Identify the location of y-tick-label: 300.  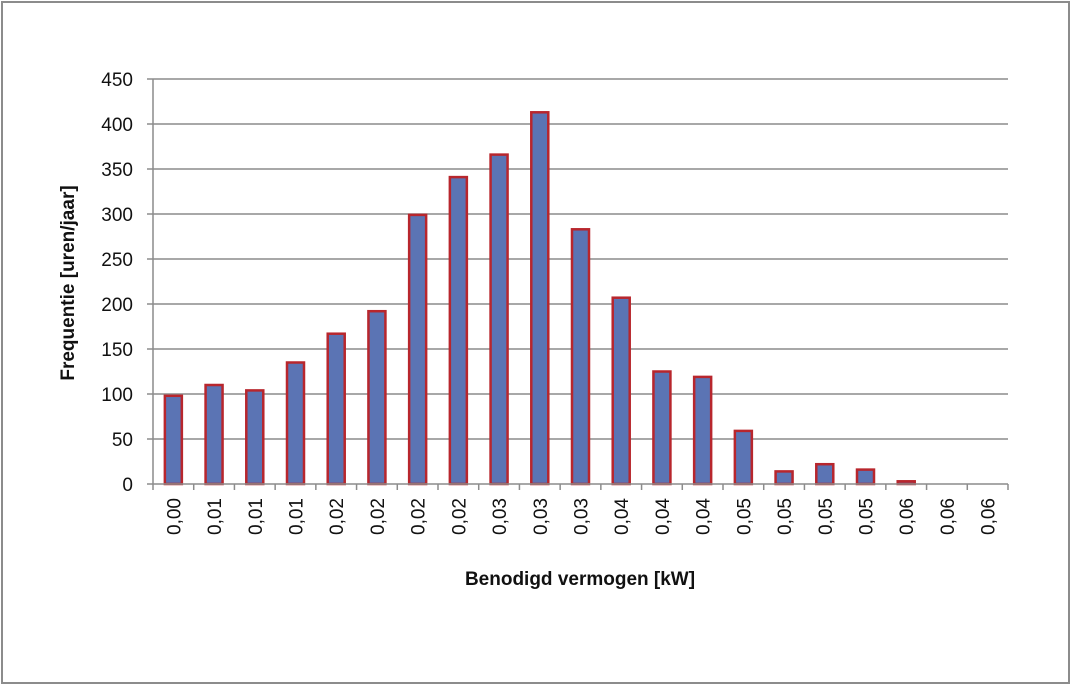
(117, 215).